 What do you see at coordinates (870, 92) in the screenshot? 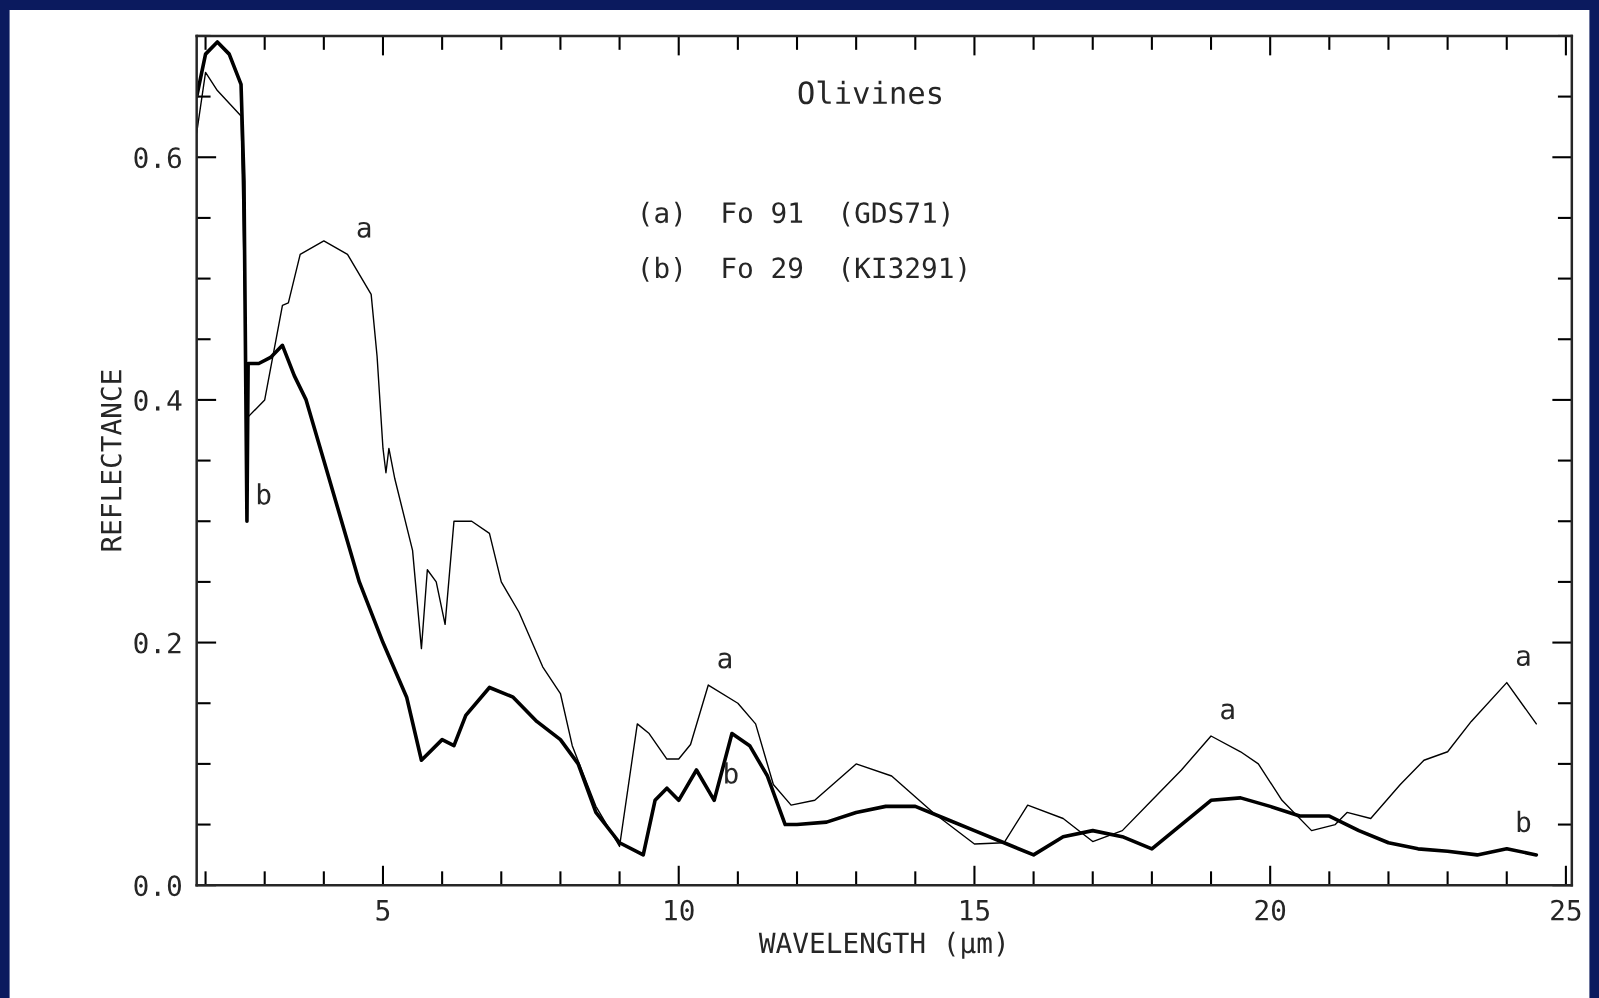
I see `text: Olivines` at bounding box center [870, 92].